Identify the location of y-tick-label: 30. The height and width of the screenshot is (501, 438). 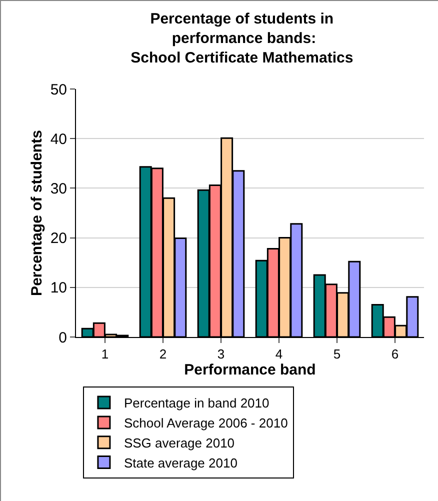
(58, 189).